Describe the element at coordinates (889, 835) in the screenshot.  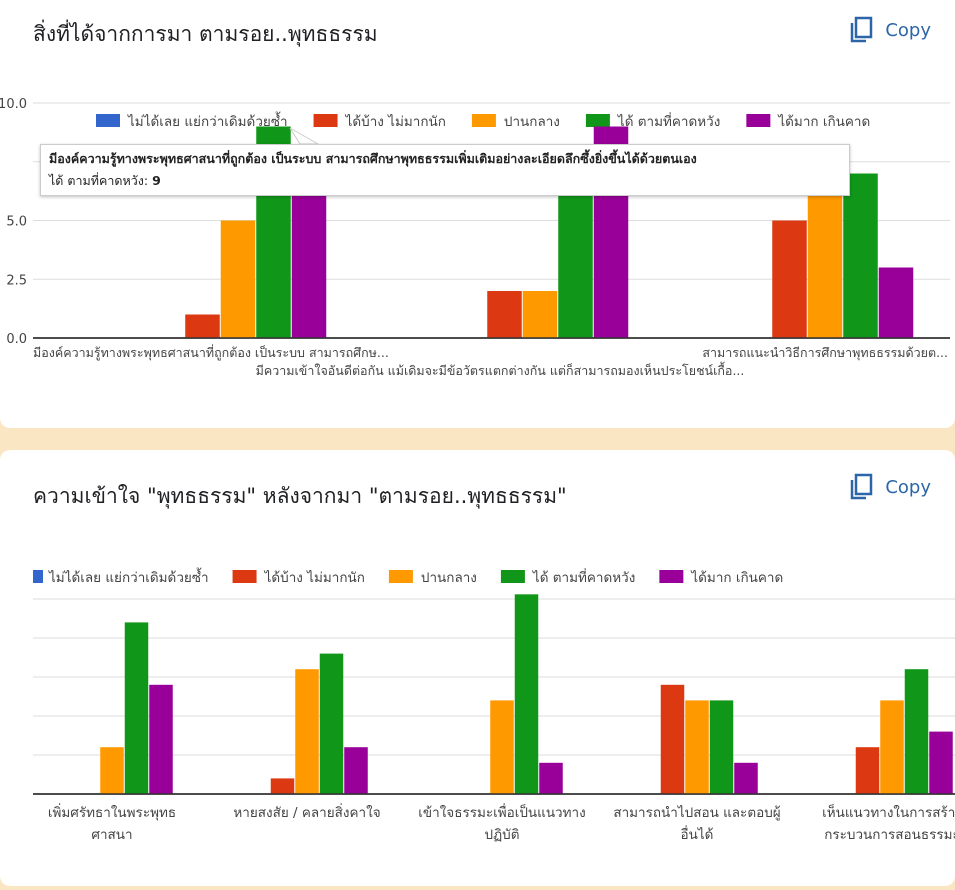
I see `x-tick-label: กระบวนการสอนธรรมะ` at that location.